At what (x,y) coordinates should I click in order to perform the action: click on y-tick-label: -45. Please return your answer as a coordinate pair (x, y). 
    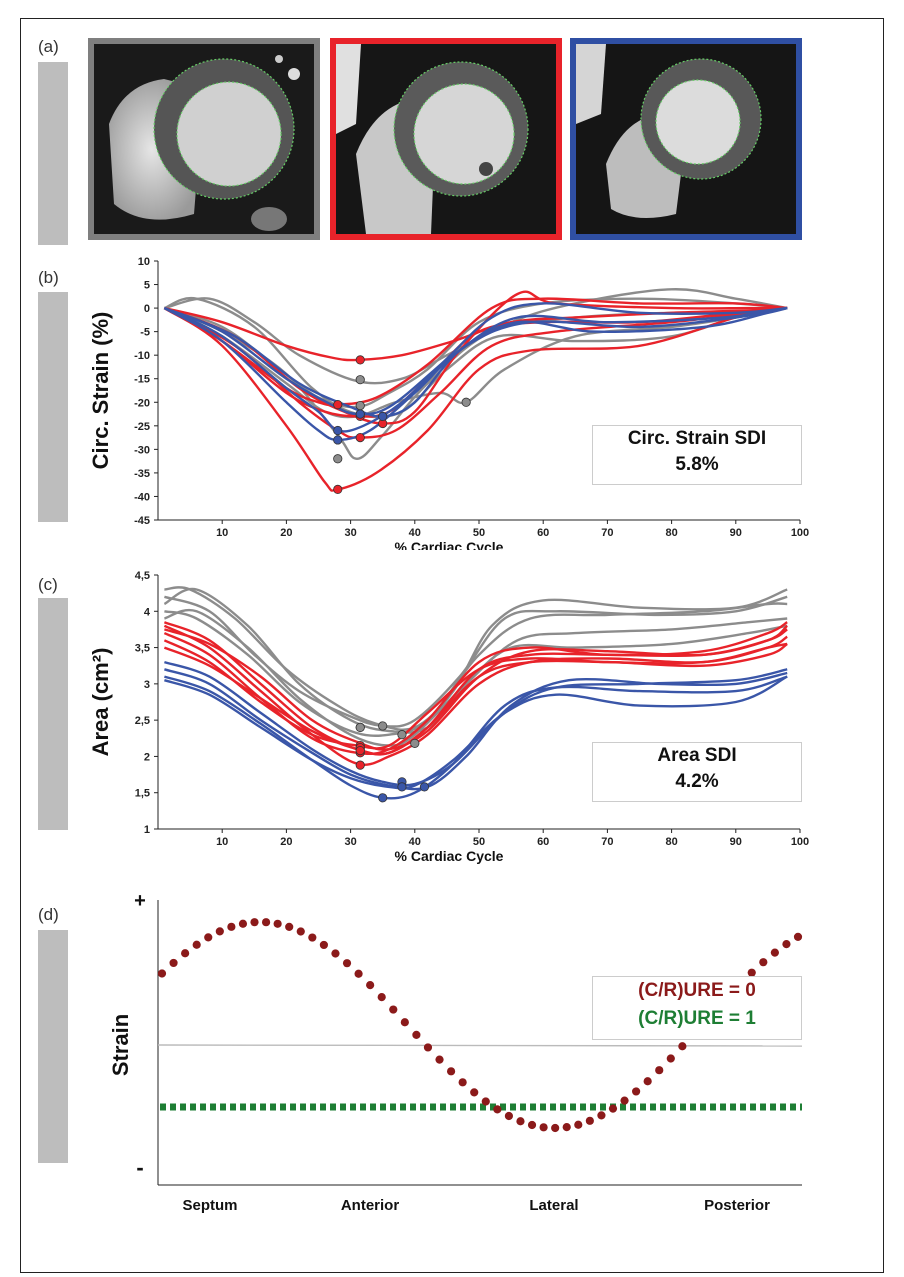
    Looking at the image, I should click on (142, 521).